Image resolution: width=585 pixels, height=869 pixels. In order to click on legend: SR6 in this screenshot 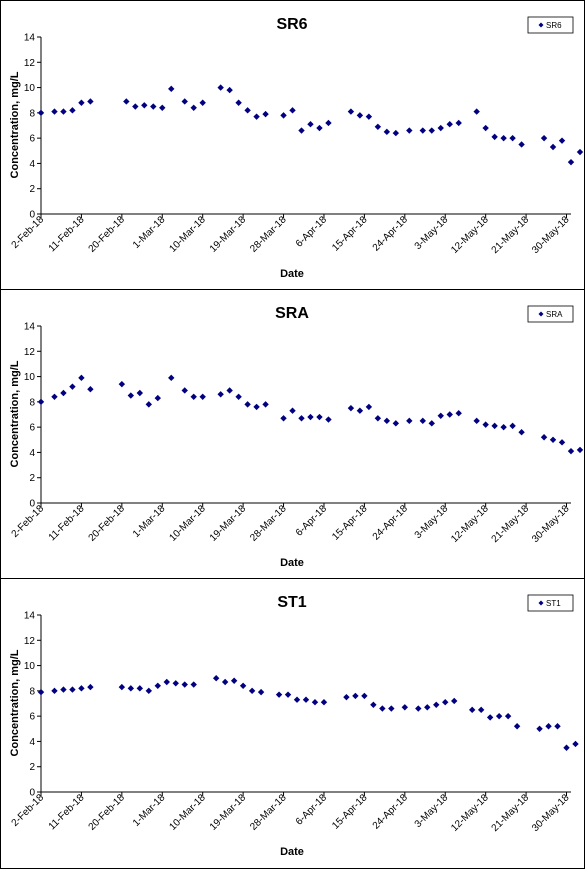, I will do `click(550, 25)`.